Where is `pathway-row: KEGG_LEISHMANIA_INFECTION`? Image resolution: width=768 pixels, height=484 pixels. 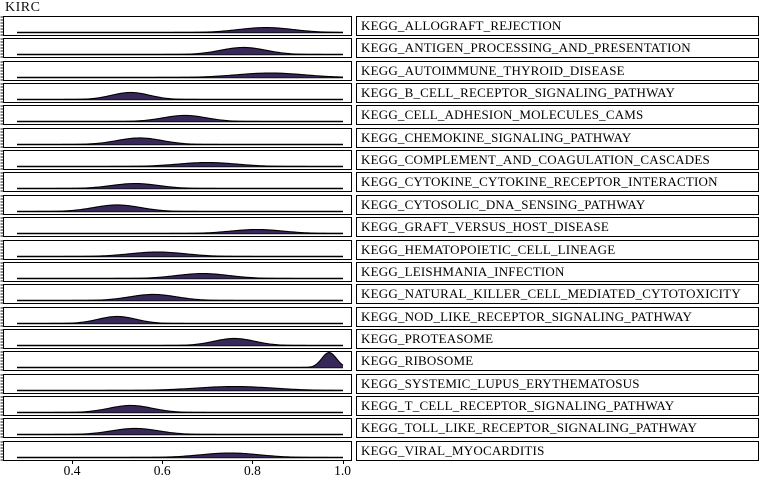
pathway-row: KEGG_LEISHMANIA_INFECTION is located at coordinates (384, 271).